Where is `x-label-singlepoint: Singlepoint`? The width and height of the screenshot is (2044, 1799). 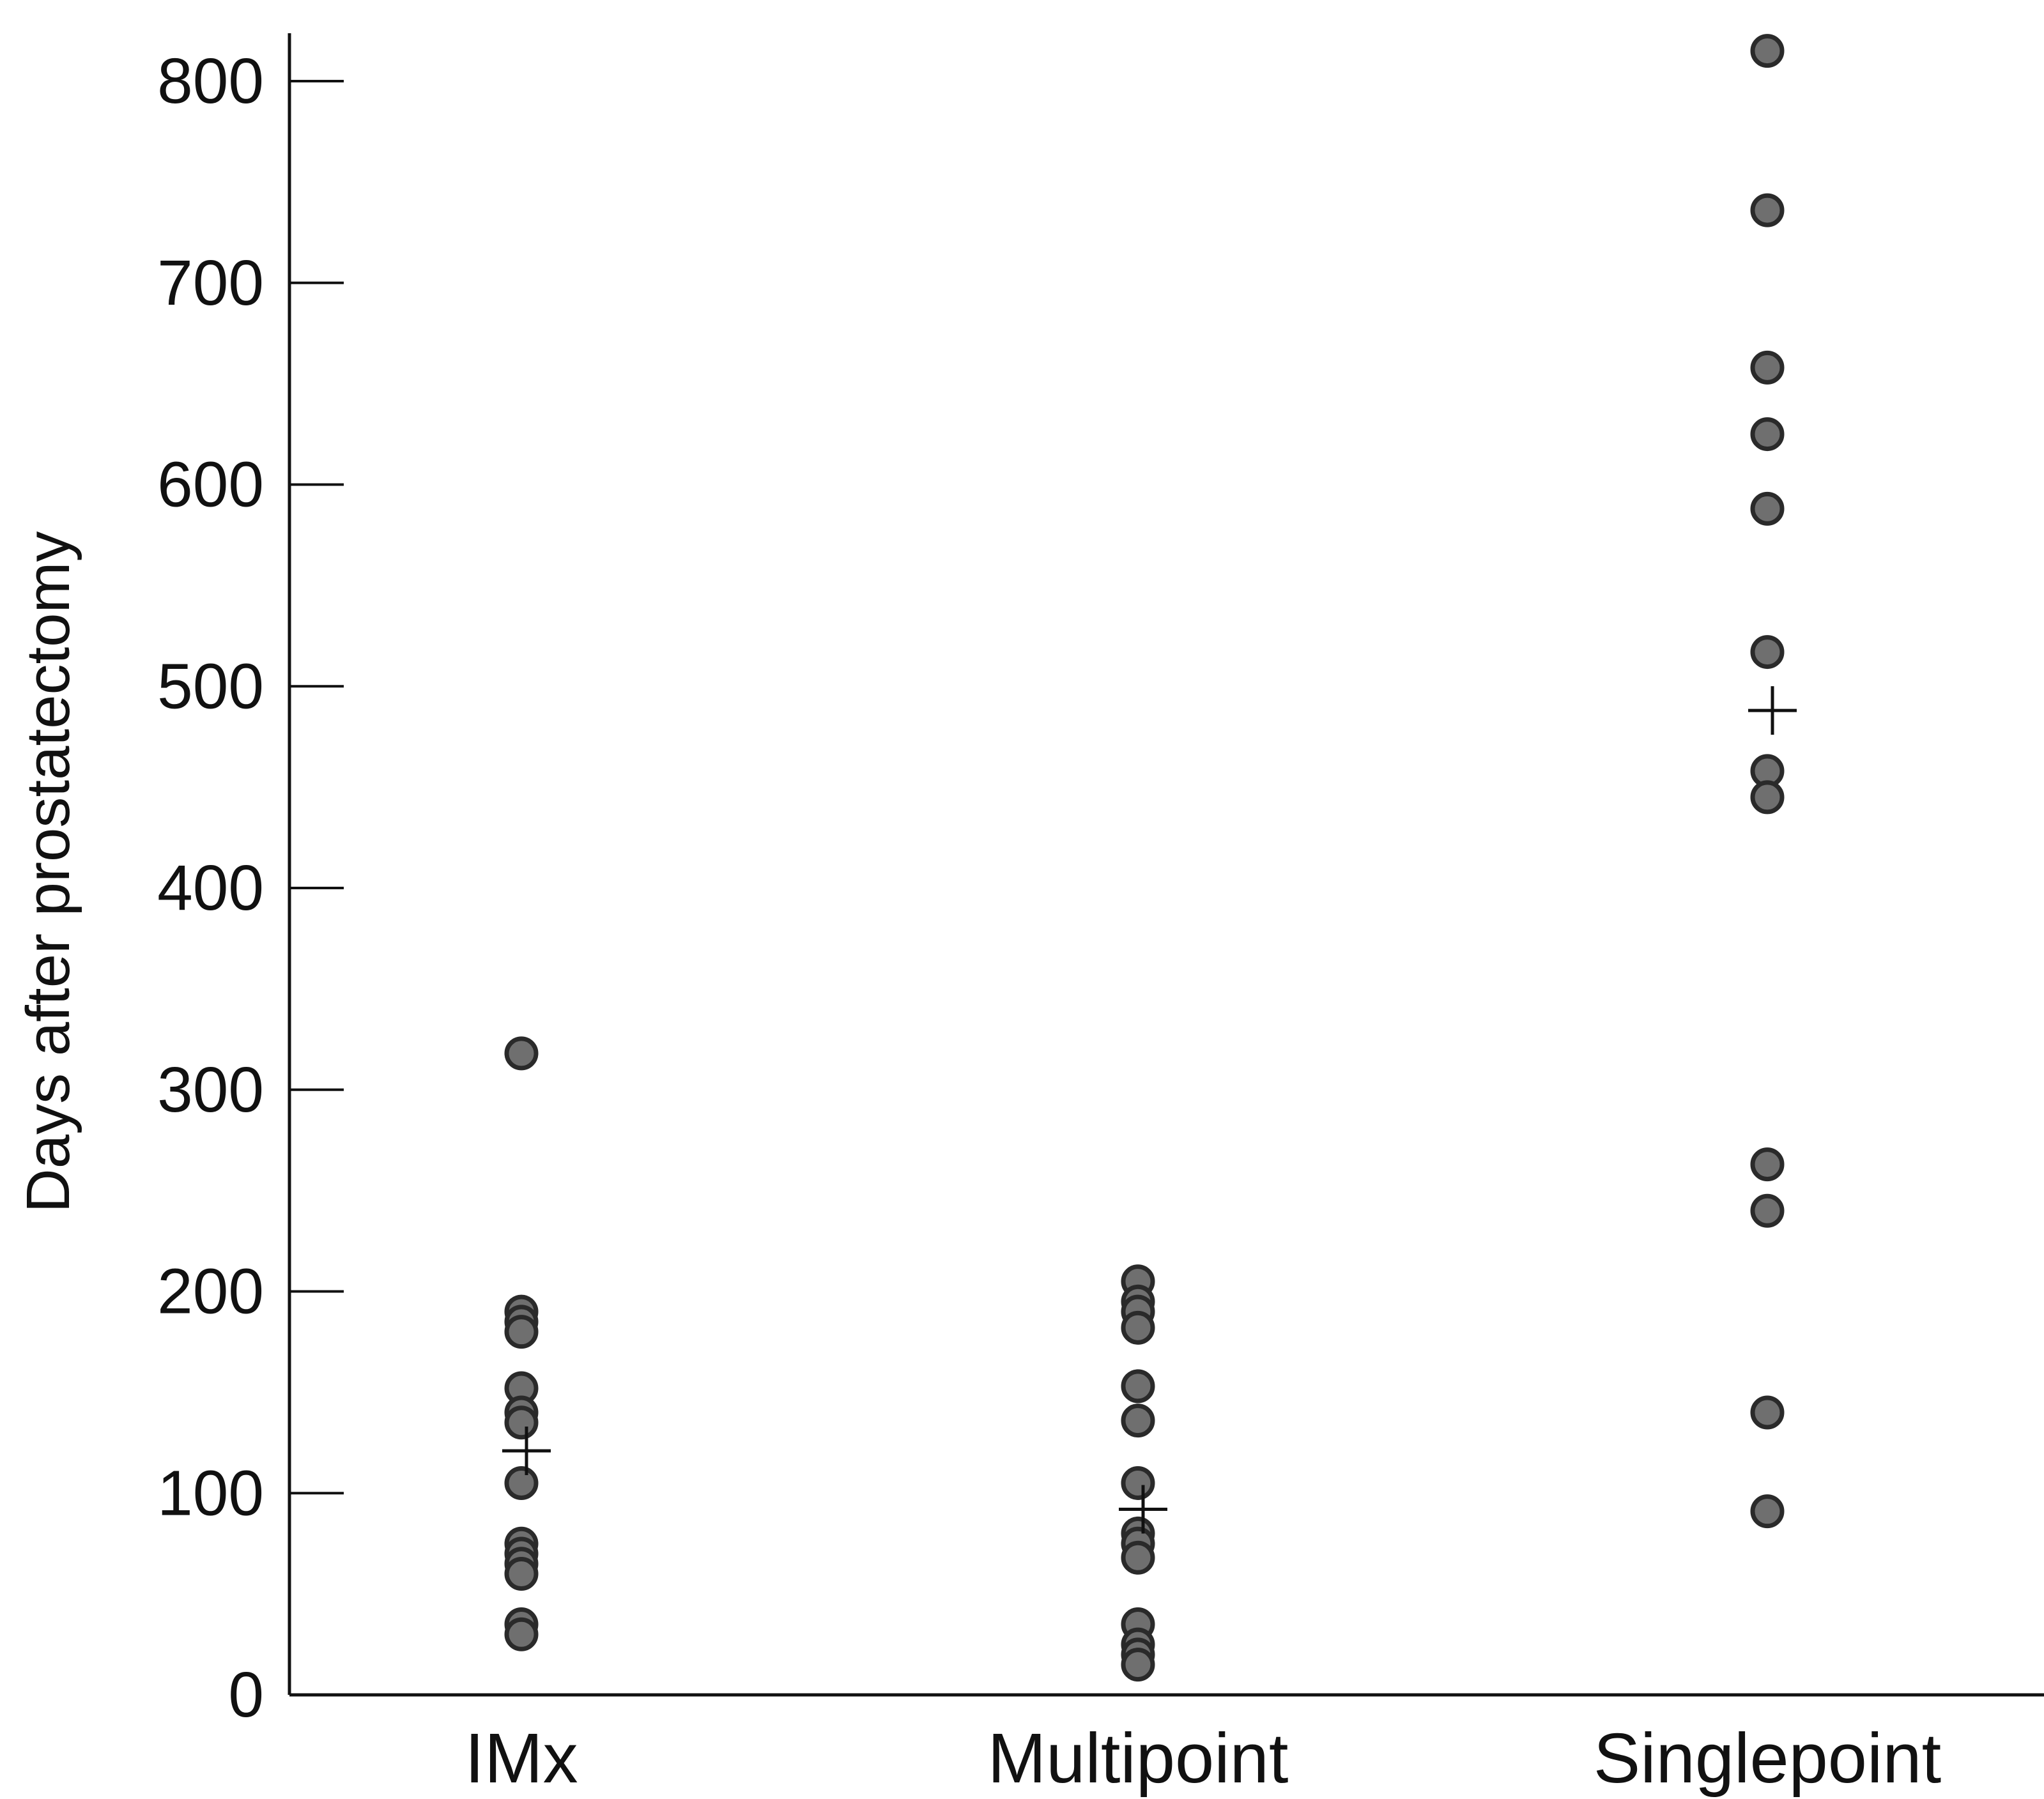 x-label-singlepoint: Singlepoint is located at coordinates (1767, 1758).